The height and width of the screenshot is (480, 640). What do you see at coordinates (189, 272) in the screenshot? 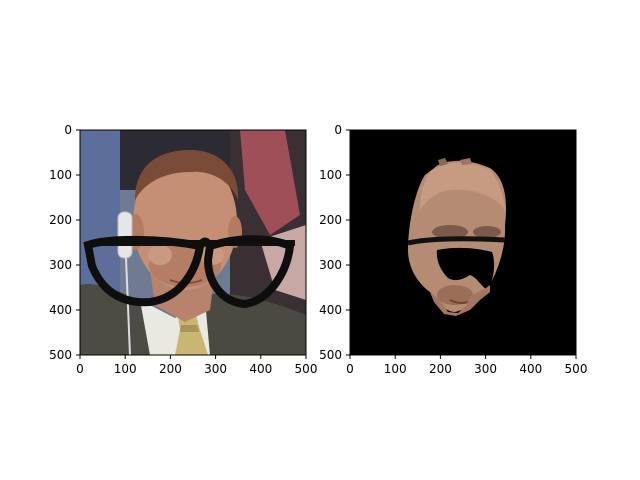
I see `glasses-overlay` at bounding box center [189, 272].